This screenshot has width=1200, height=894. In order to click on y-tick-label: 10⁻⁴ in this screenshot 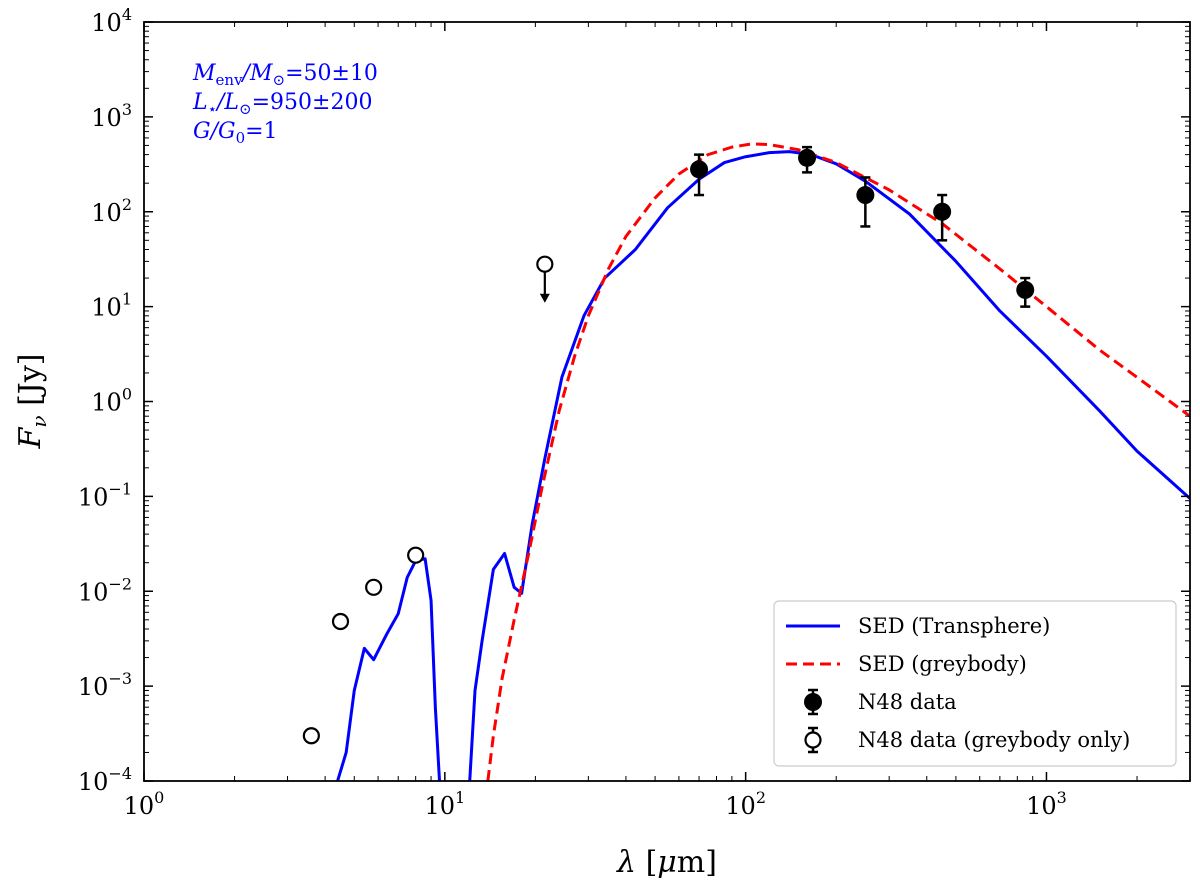, I will do `click(105, 780)`.